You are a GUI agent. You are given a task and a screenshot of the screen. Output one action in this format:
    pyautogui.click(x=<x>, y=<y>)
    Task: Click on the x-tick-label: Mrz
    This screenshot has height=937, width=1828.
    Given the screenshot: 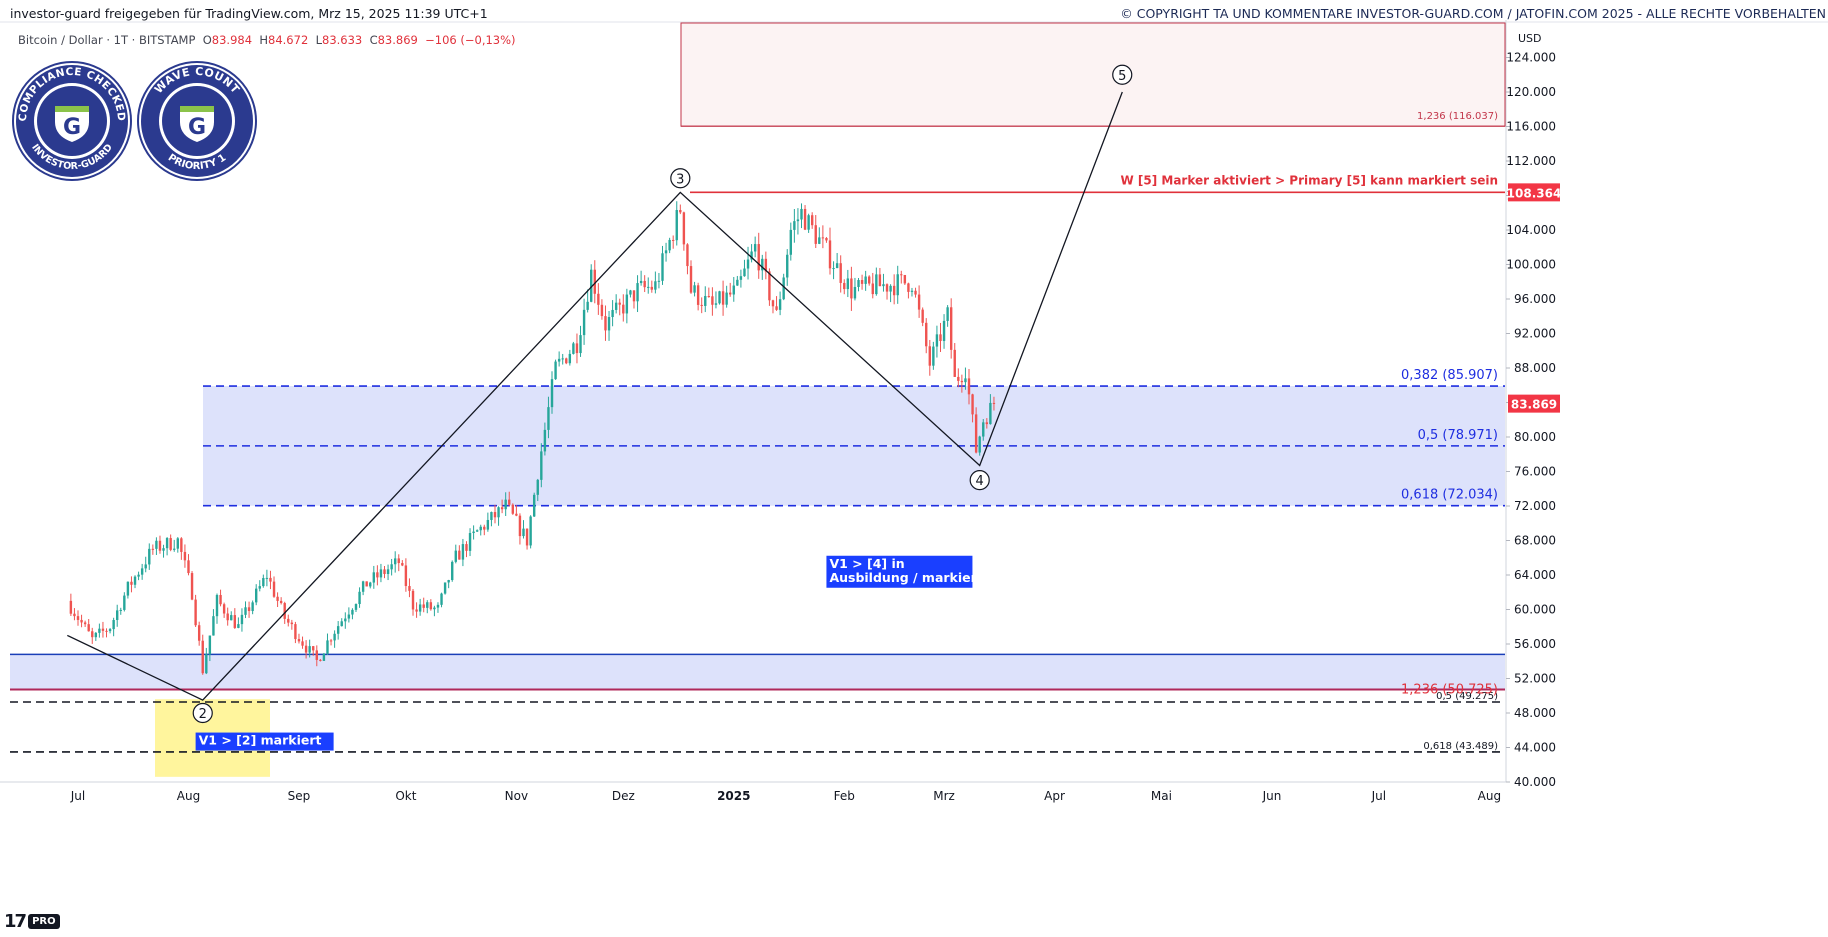 What is the action you would take?
    pyautogui.click(x=944, y=796)
    